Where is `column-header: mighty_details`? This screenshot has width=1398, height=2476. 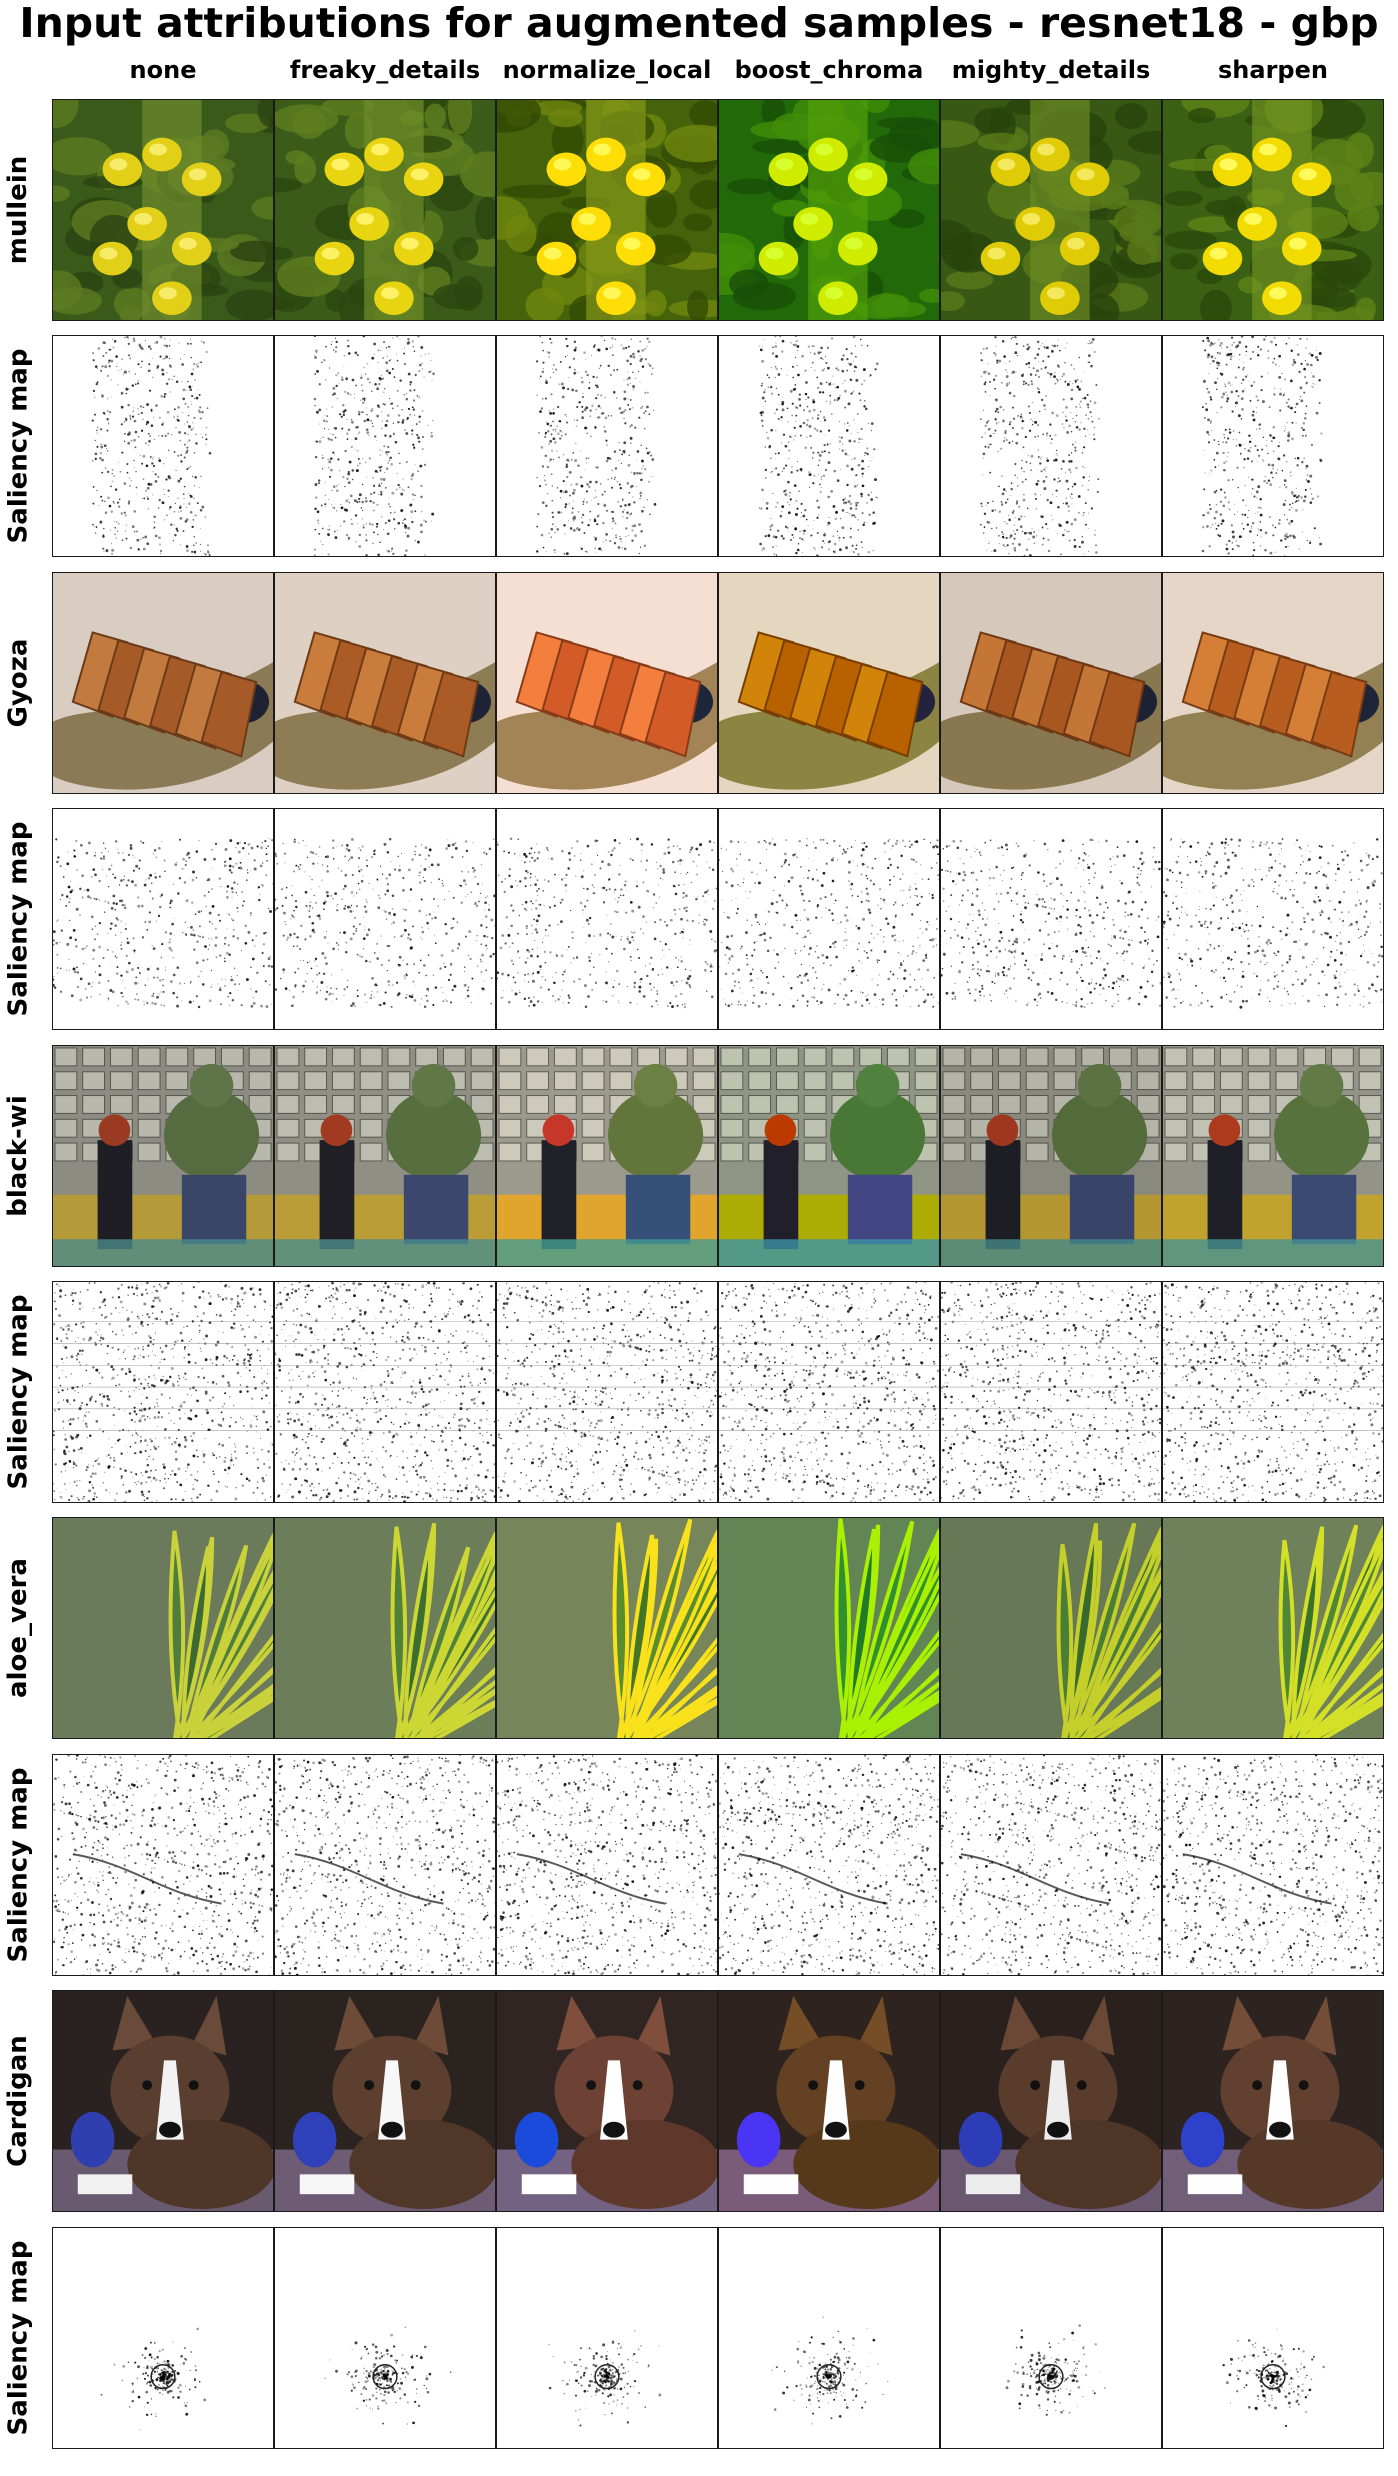 column-header: mighty_details is located at coordinates (1051, 70).